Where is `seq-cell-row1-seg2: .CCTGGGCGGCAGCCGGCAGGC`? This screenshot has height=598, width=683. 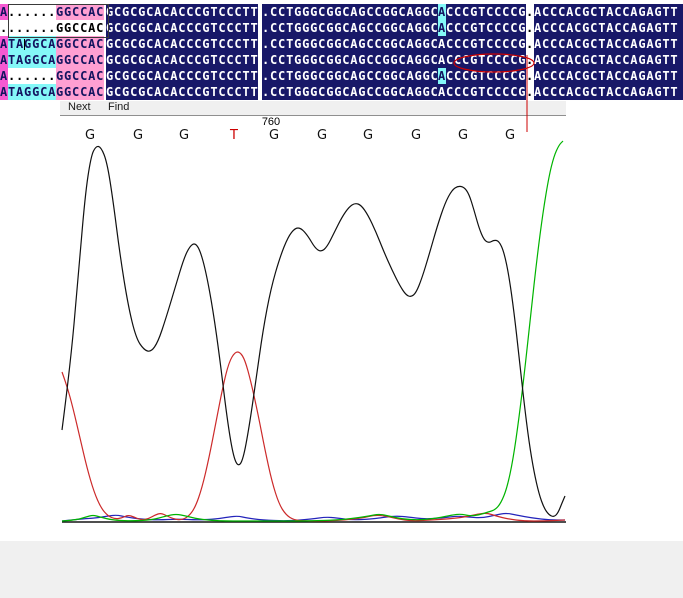 seq-cell-row1-seg2: .CCTGGGCGGCAGCCGGCAGGC is located at coordinates (350, 12).